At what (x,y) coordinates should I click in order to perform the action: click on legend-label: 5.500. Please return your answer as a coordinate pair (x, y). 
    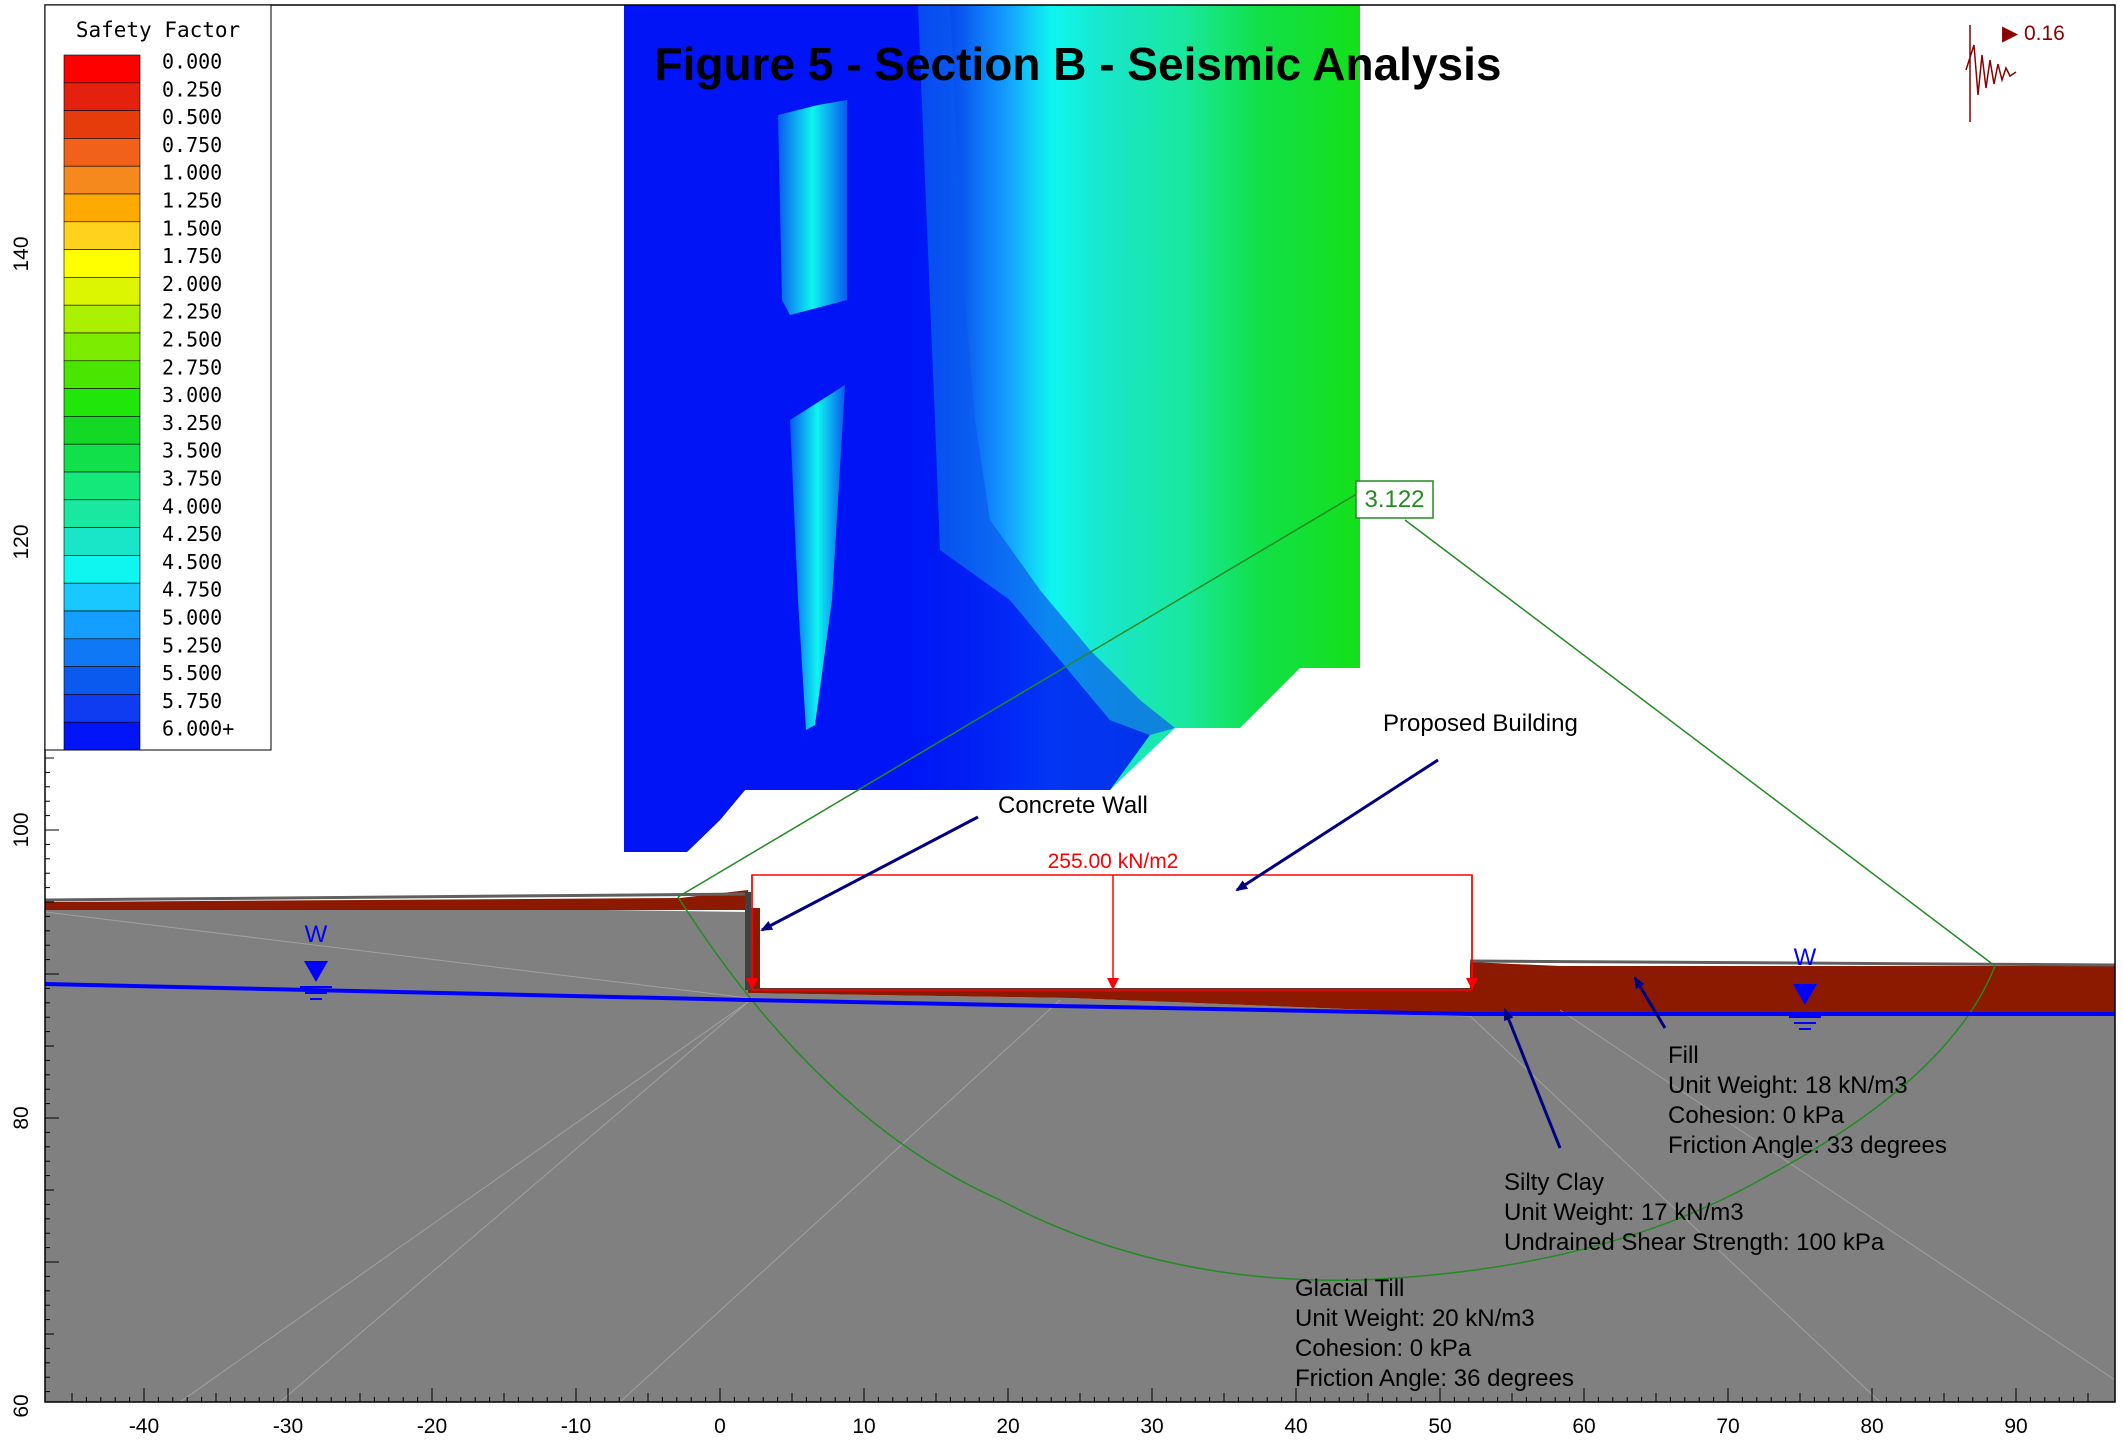
    Looking at the image, I should click on (192, 673).